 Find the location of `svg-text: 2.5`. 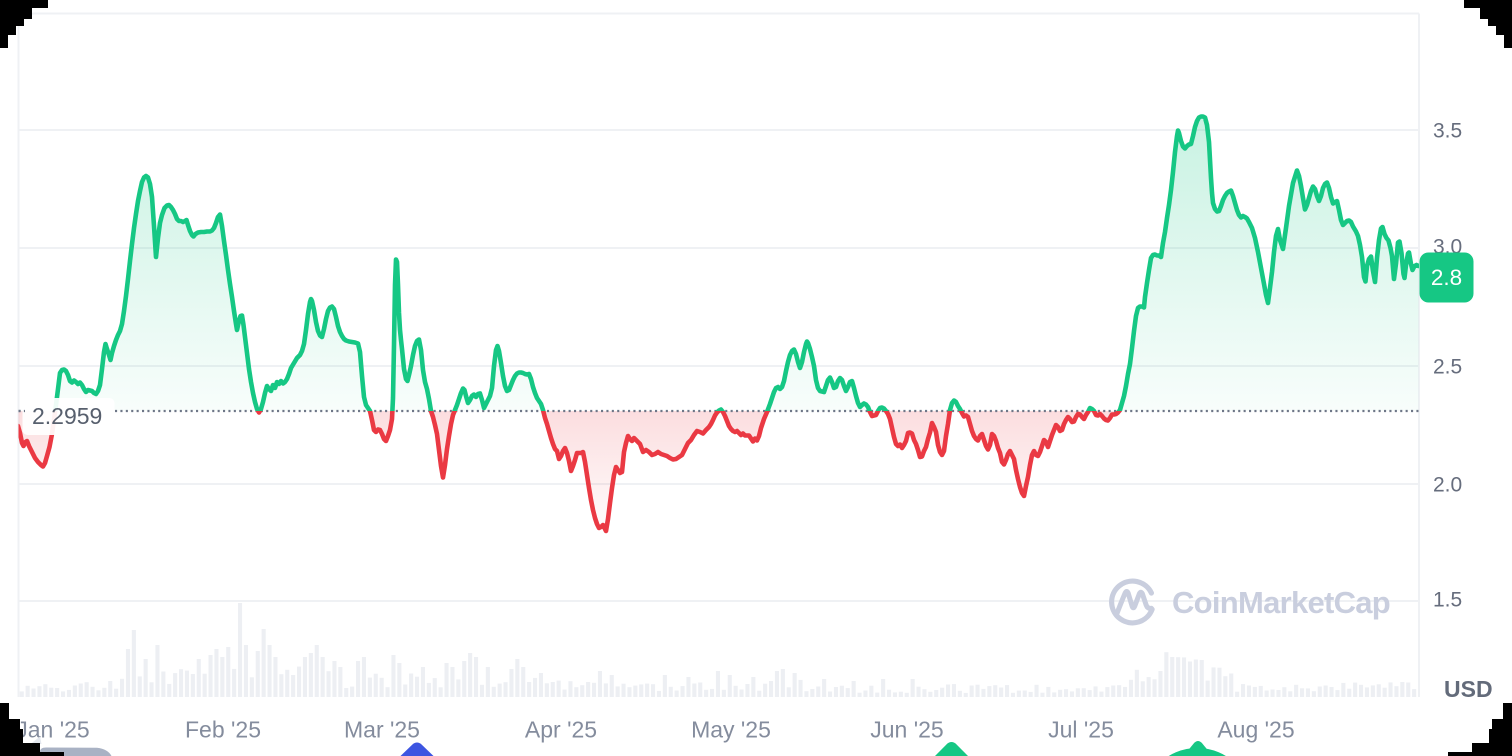

svg-text: 2.5 is located at coordinates (1447, 367).